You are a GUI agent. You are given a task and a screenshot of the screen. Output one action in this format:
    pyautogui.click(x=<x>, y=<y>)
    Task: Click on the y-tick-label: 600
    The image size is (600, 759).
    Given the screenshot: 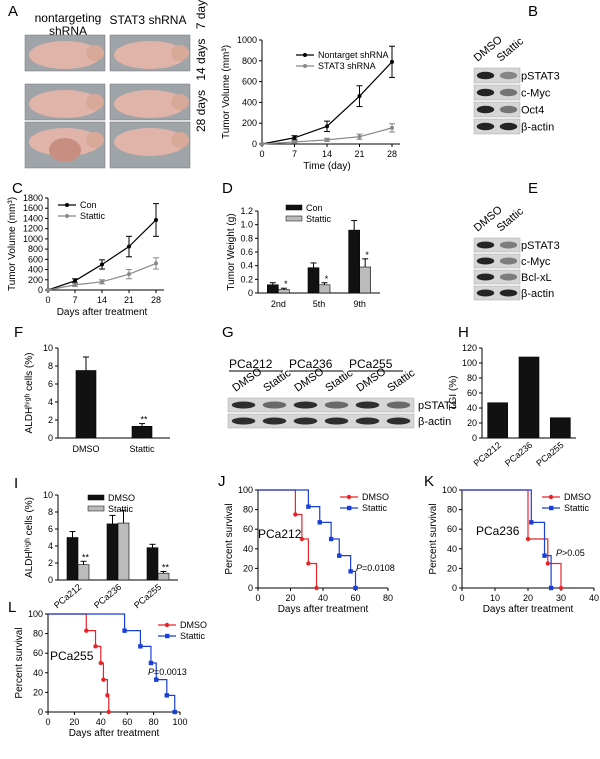 What is the action you would take?
    pyautogui.click(x=35, y=259)
    